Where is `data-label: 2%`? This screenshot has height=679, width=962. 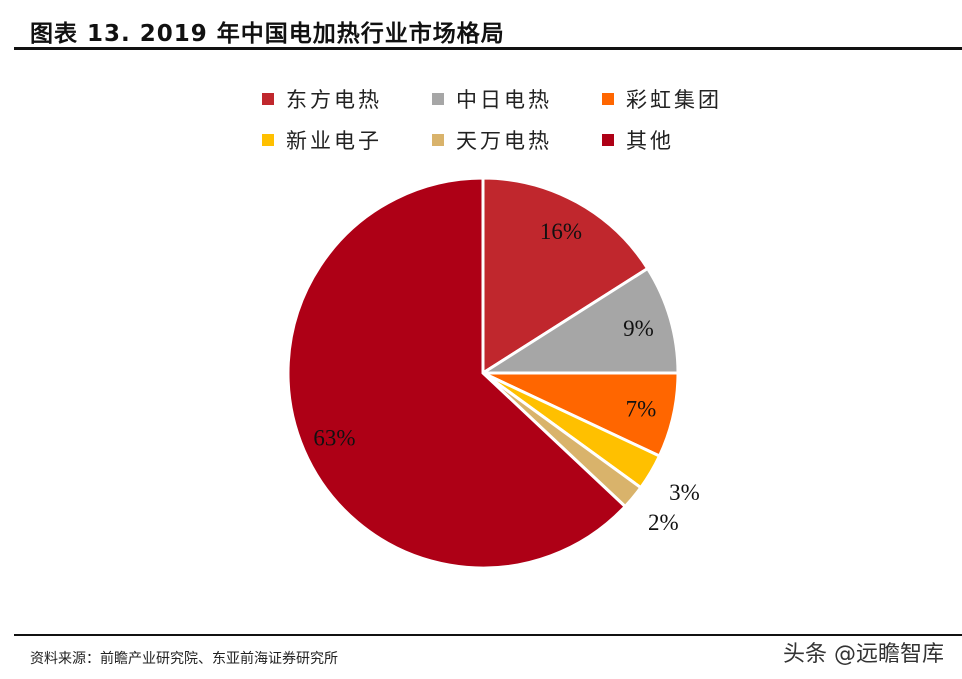
data-label: 2% is located at coordinates (663, 522).